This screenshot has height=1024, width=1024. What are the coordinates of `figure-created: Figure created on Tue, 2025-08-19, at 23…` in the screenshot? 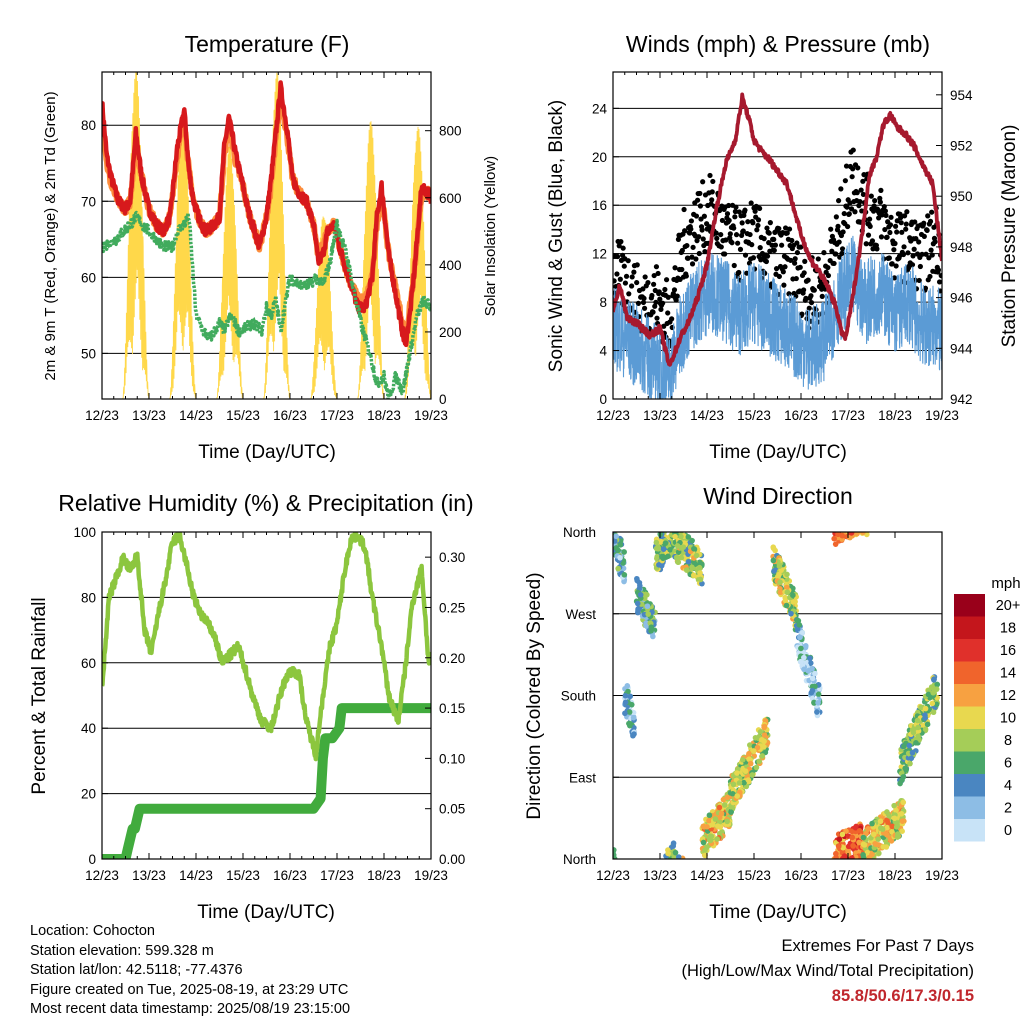 It's located at (189, 989).